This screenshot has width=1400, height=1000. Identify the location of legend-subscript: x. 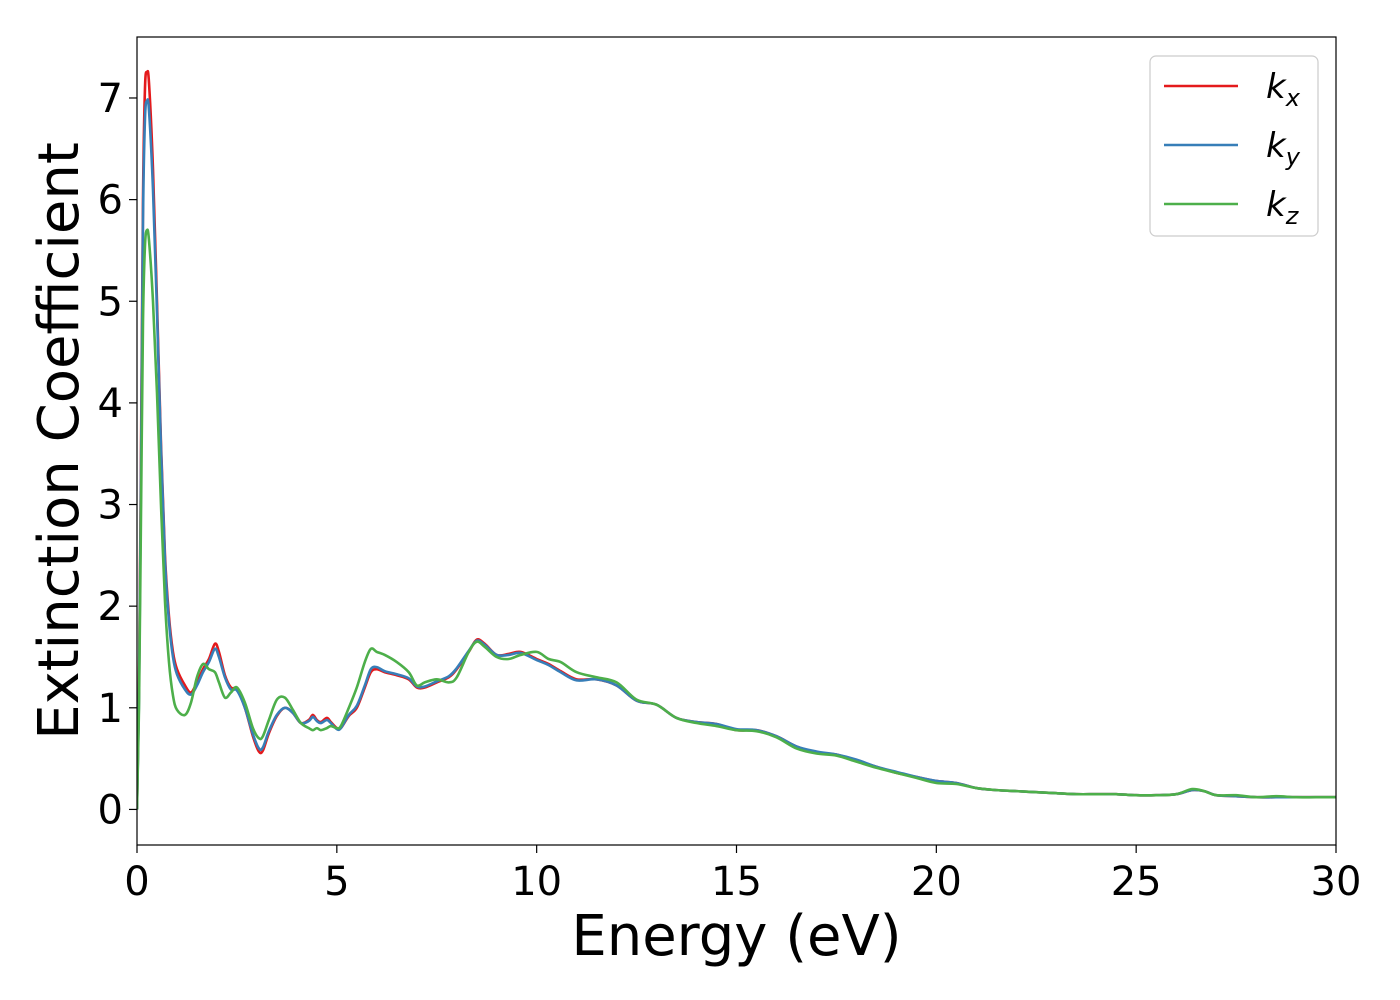
(1293, 98).